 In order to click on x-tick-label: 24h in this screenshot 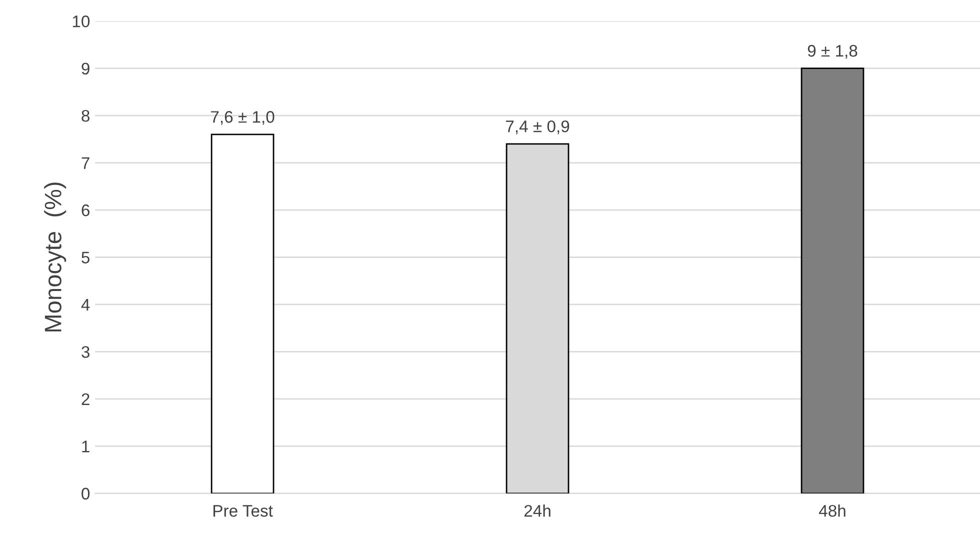, I will do `click(537, 510)`.